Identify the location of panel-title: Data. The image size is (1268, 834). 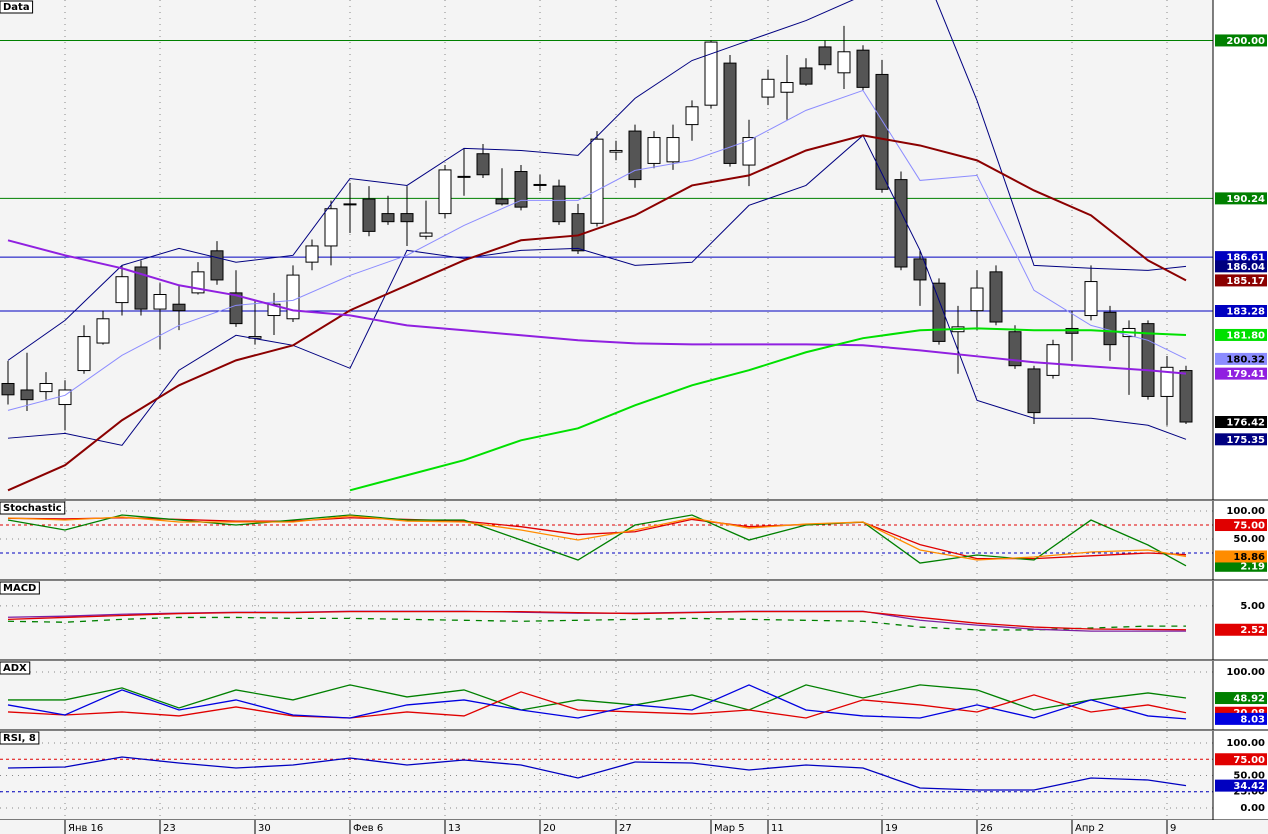
(16, 7).